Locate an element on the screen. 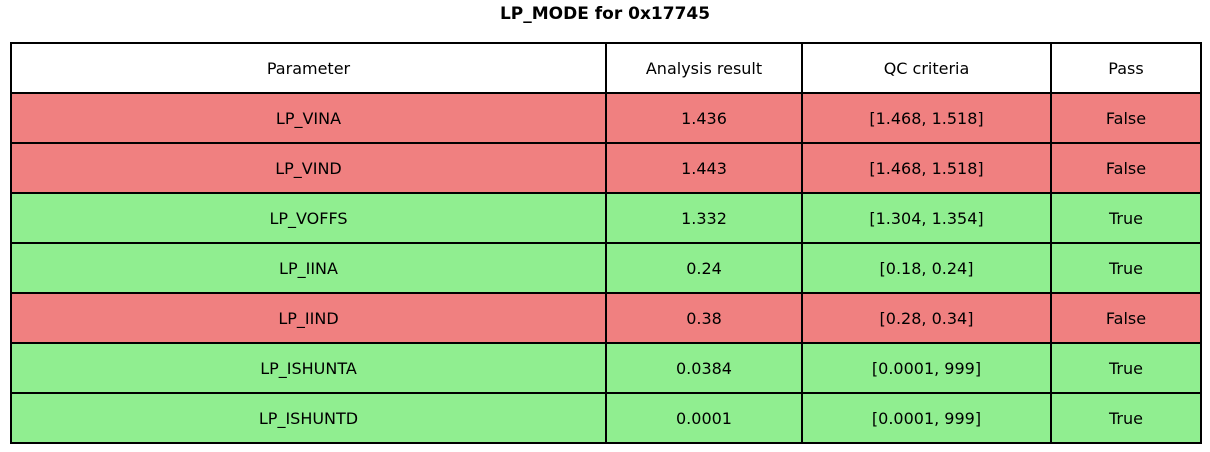  table-row: LP_VIND 1.443 [1.468, 1.518] False is located at coordinates (606, 168).